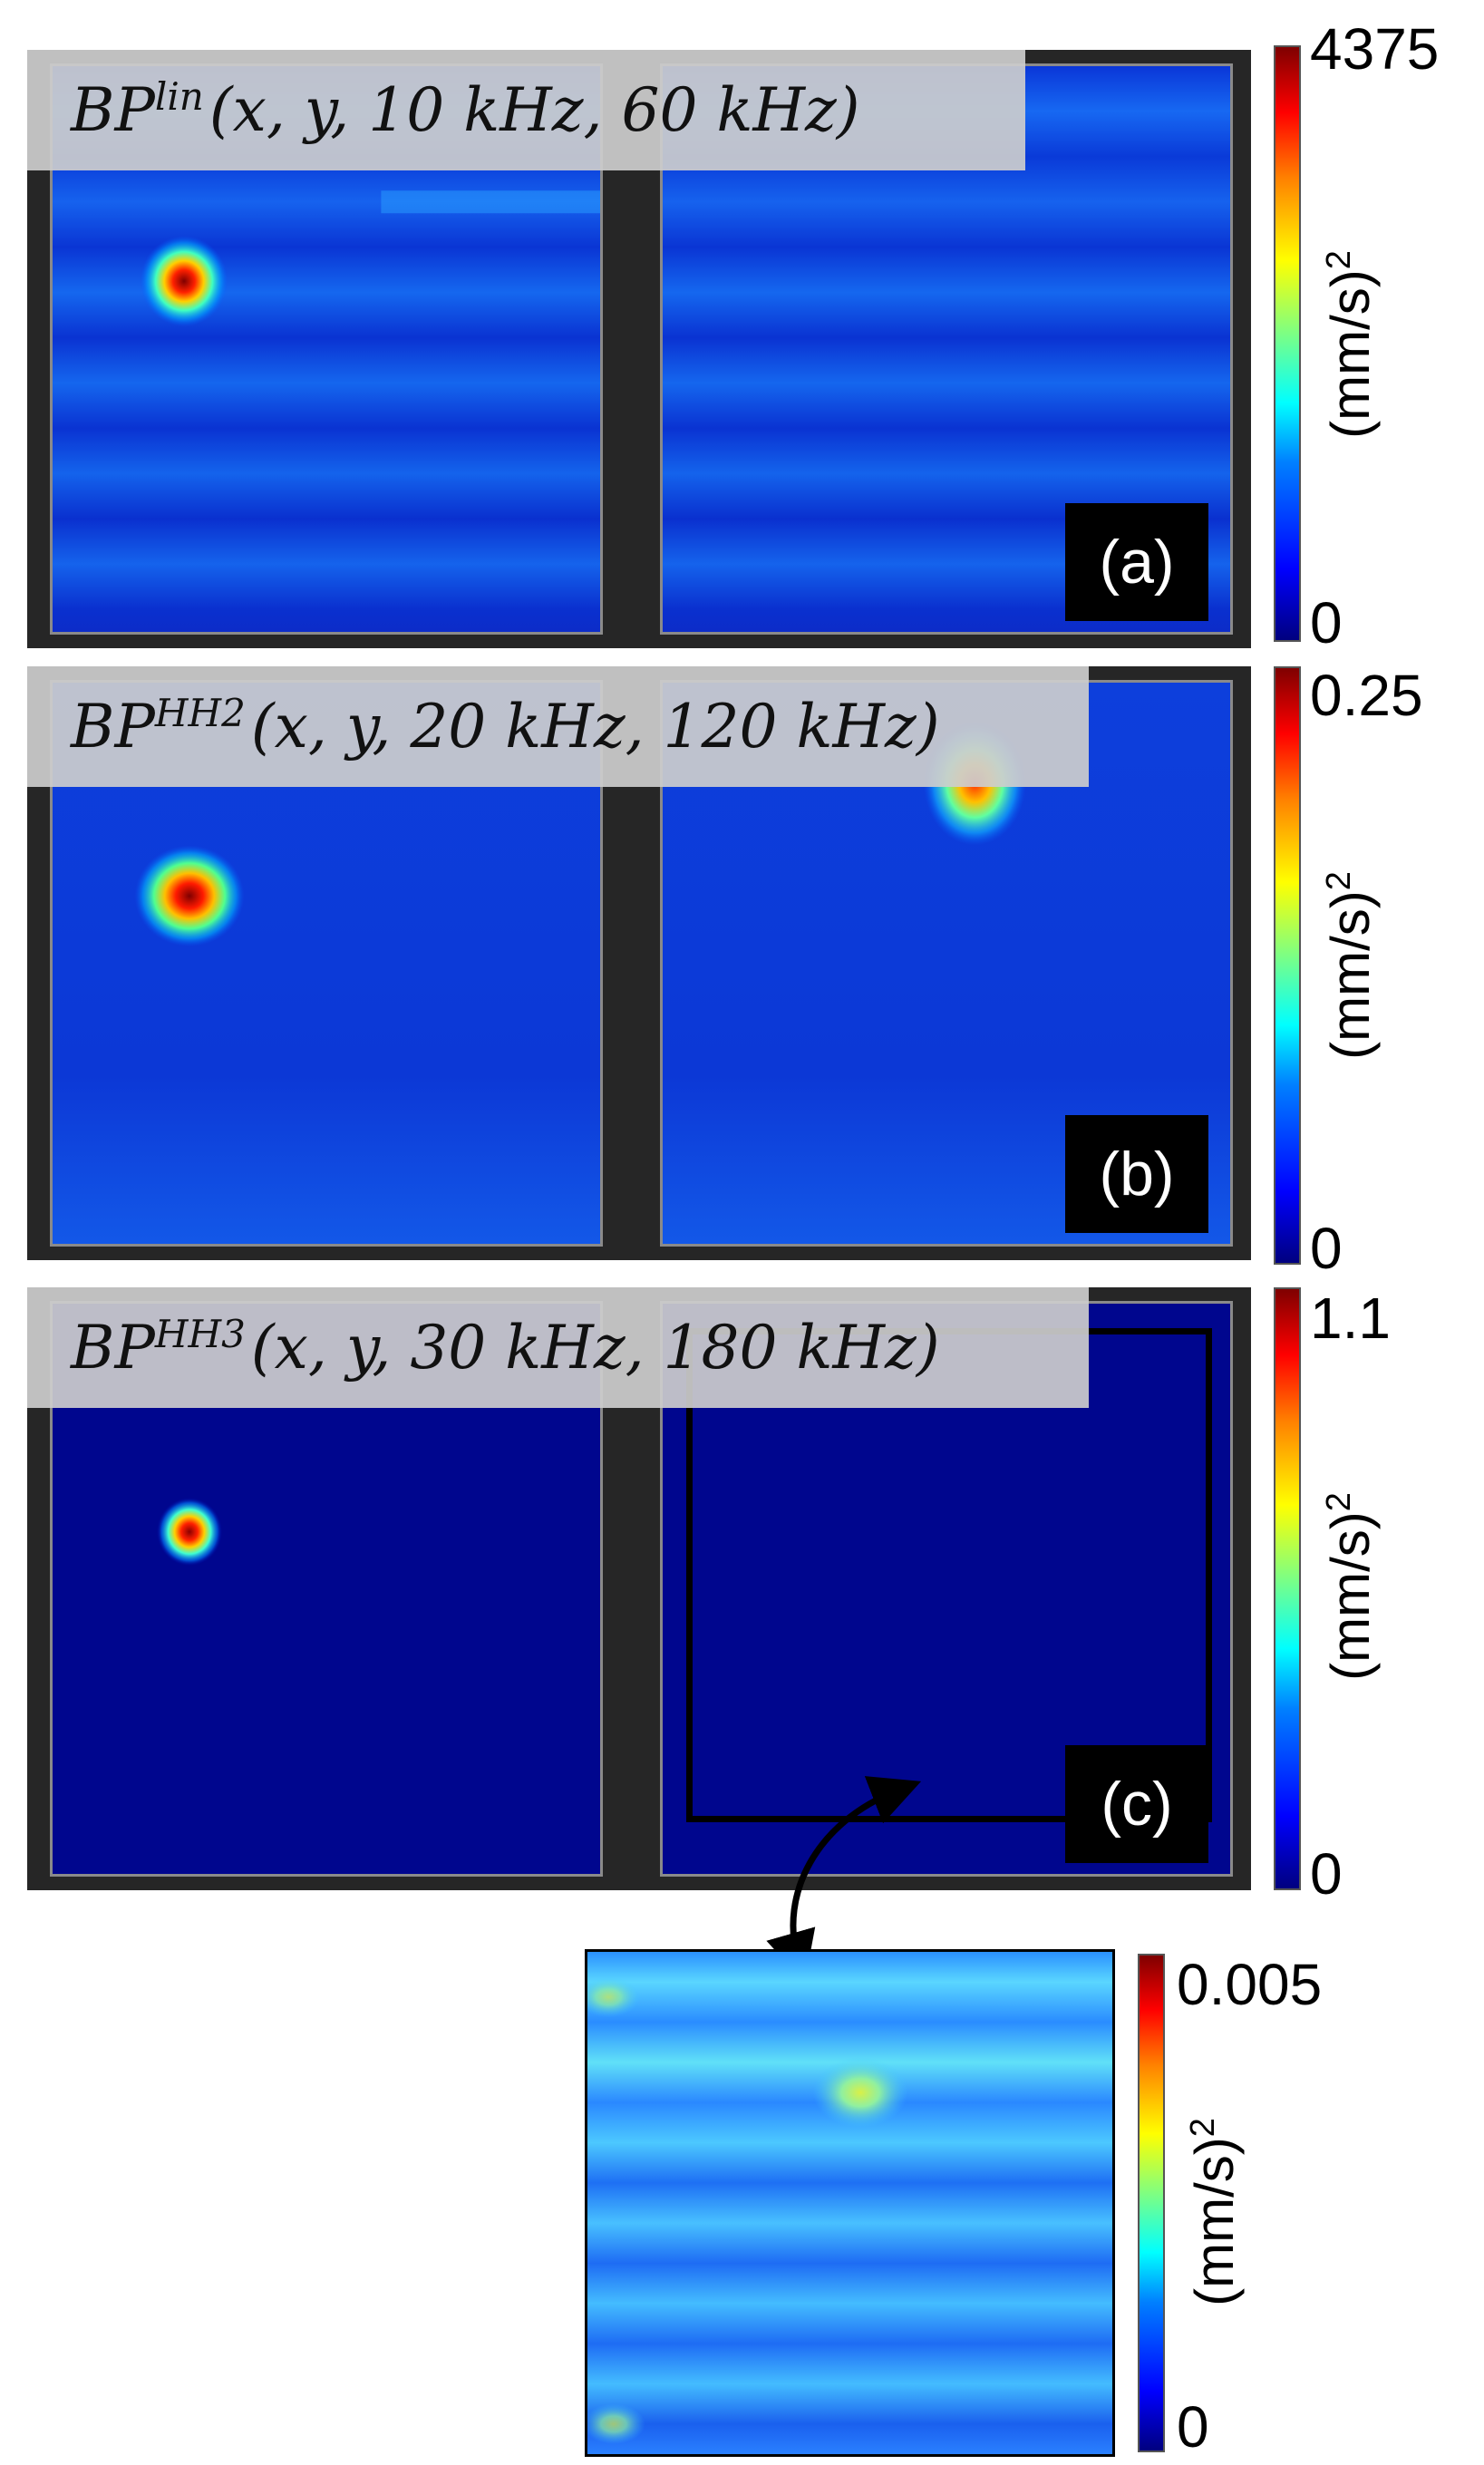 The image size is (1484, 2465). I want to click on panel-a-title-args: (x, y, 10 kHz, 60 kHz), so click(534, 110).